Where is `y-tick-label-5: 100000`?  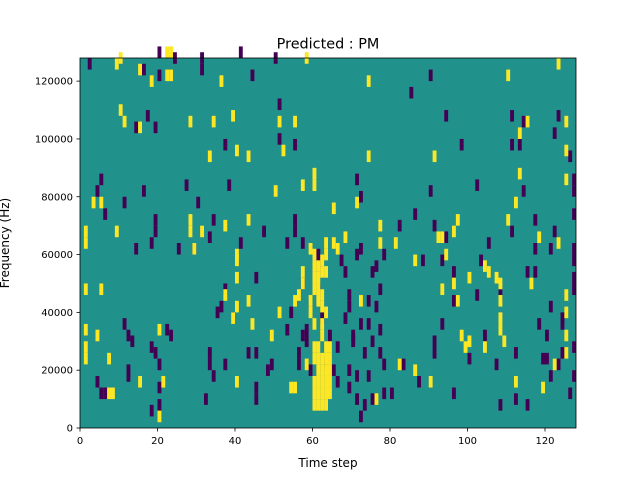 y-tick-label-5: 100000 is located at coordinates (54, 139).